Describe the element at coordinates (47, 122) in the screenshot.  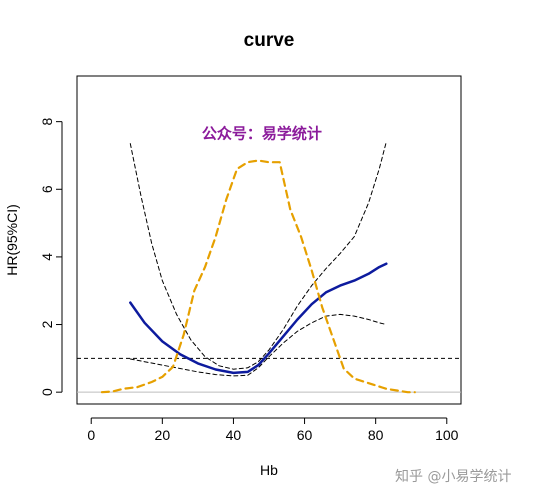
I see `y-tick-label: 8` at that location.